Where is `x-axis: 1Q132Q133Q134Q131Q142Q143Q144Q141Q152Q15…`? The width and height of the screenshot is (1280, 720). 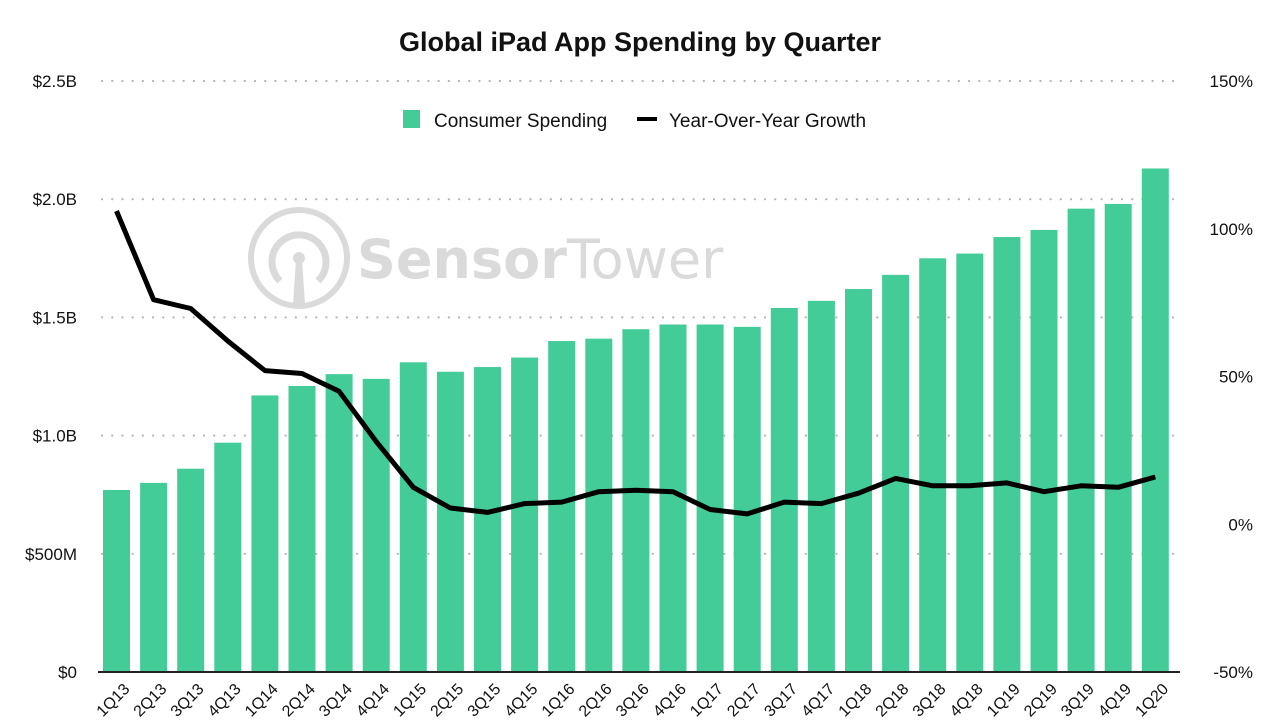
x-axis: 1Q132Q133Q134Q131Q142Q143Q144Q141Q152Q15… is located at coordinates (633, 700).